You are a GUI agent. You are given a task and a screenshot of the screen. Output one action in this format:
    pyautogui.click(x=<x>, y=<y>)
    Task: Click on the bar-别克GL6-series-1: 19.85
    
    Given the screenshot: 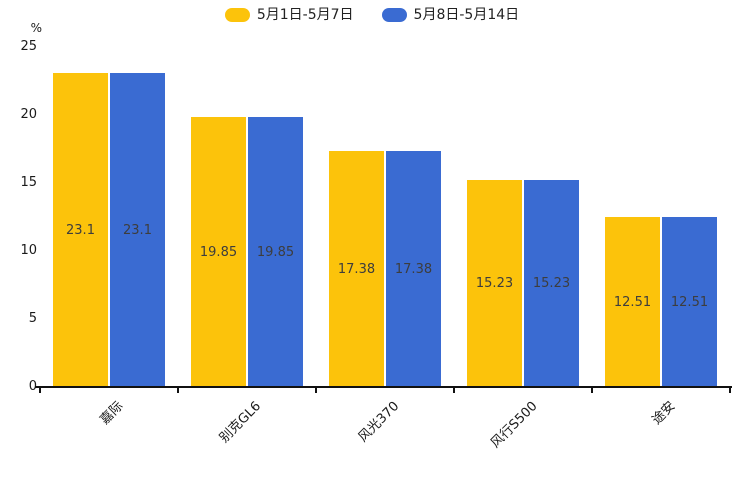 What is the action you would take?
    pyautogui.click(x=275, y=252)
    